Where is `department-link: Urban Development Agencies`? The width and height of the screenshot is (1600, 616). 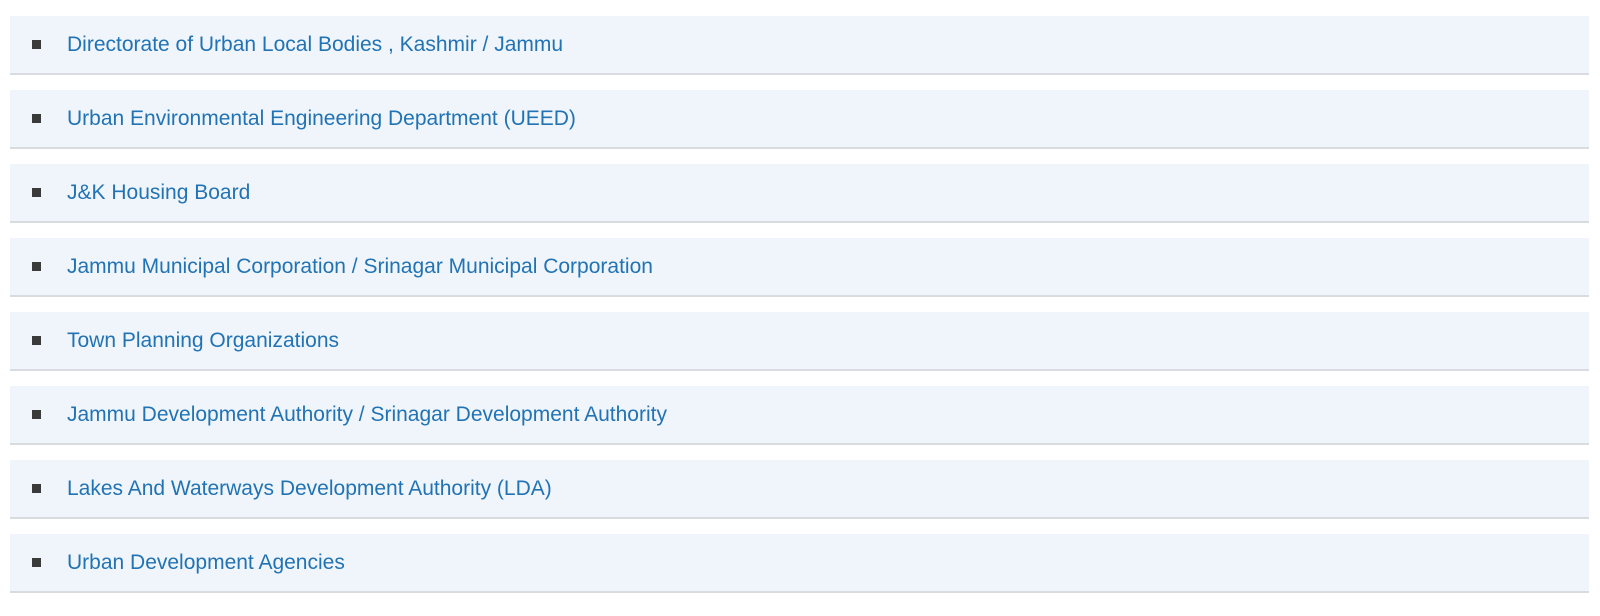 department-link: Urban Development Agencies is located at coordinates (206, 562).